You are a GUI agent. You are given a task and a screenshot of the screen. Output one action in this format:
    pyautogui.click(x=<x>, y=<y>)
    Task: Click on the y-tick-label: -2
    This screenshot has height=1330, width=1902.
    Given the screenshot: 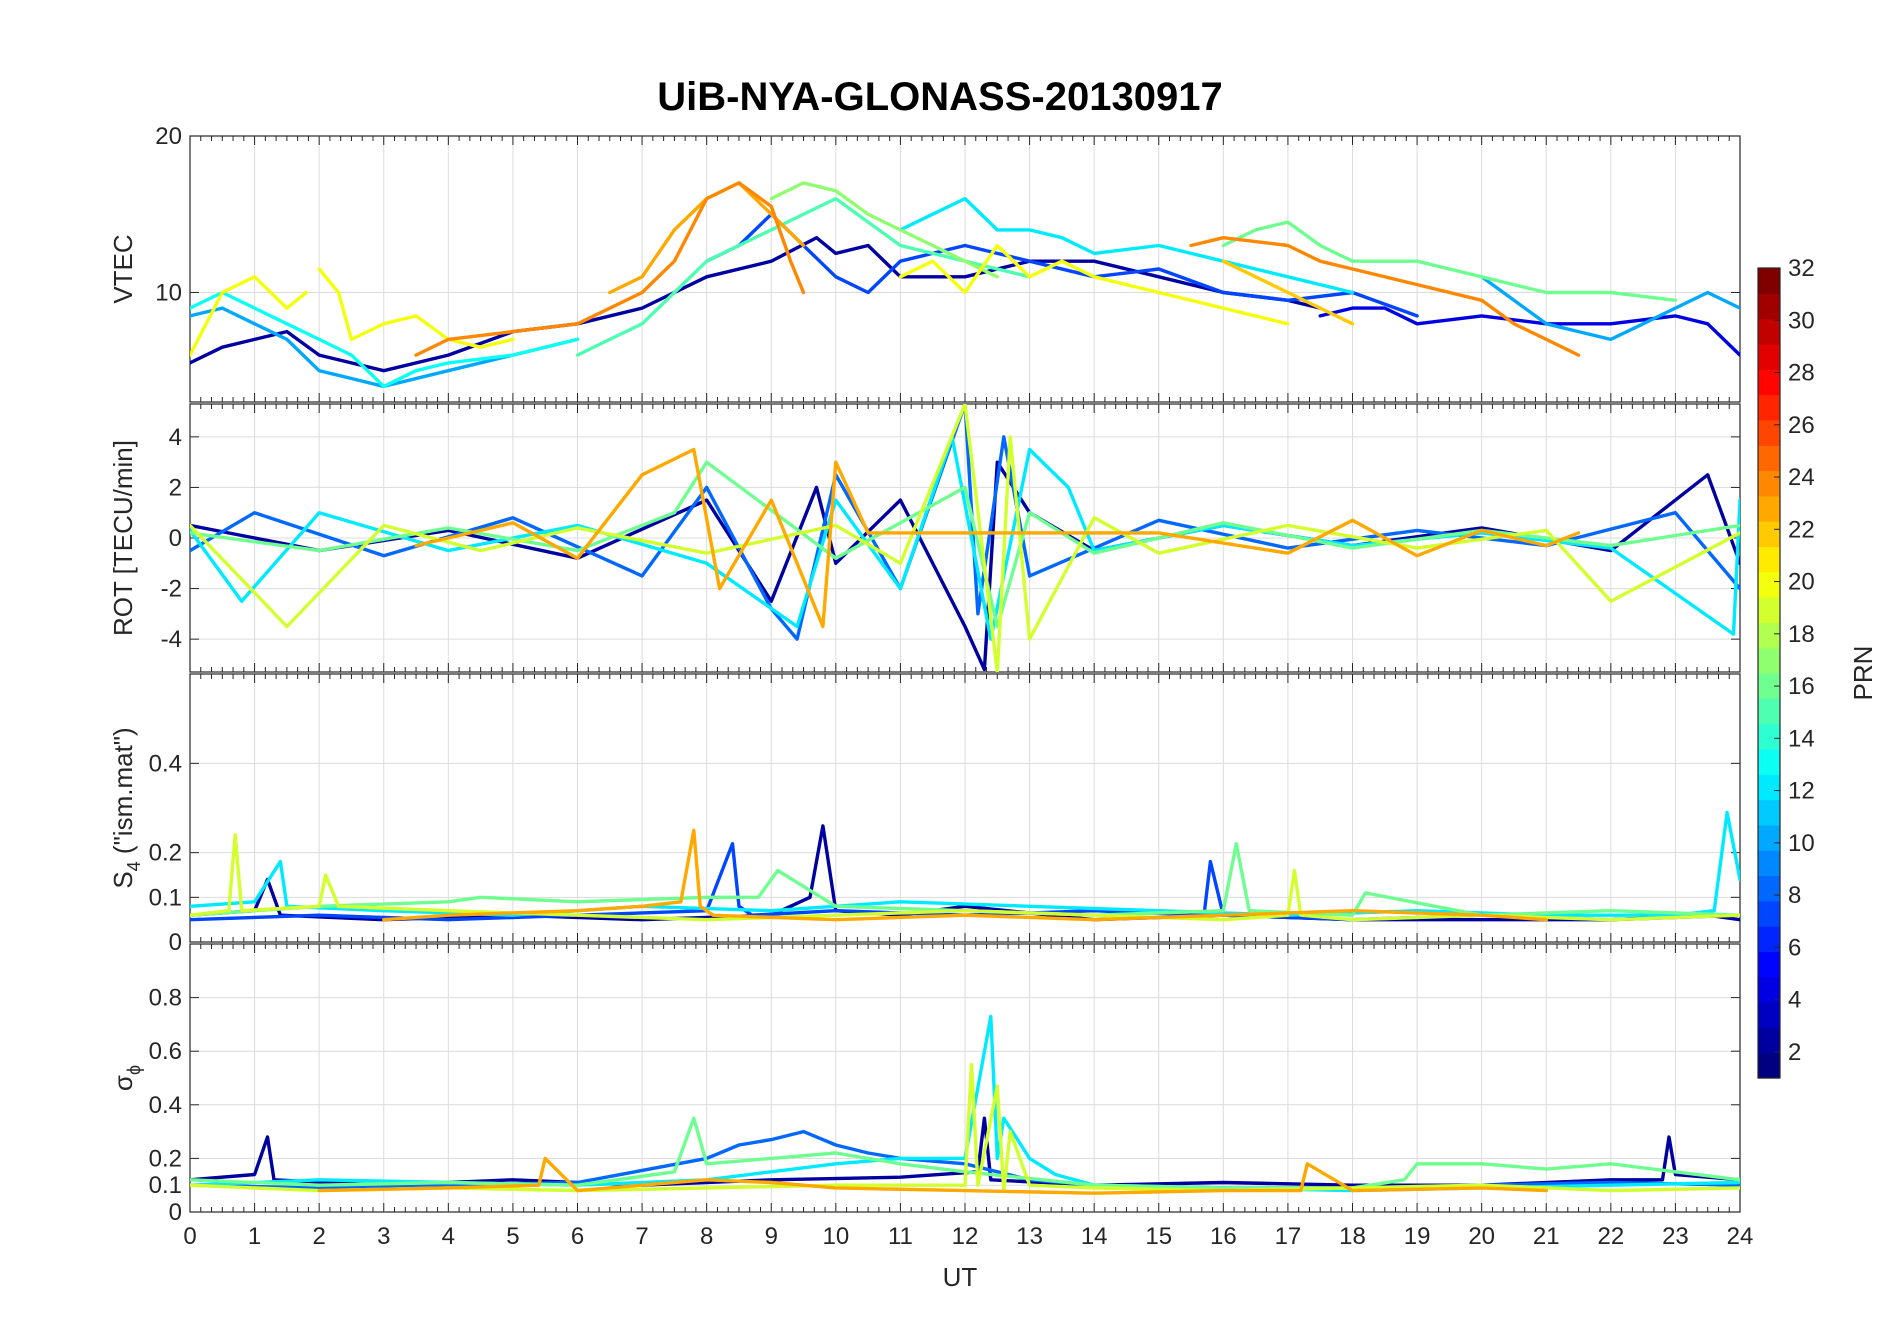 What is the action you would take?
    pyautogui.click(x=171, y=589)
    